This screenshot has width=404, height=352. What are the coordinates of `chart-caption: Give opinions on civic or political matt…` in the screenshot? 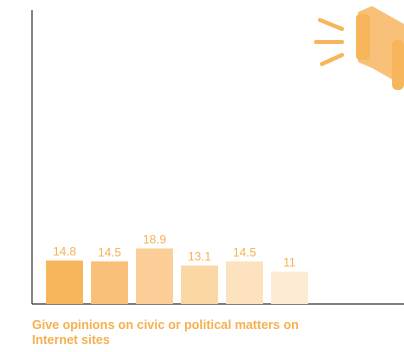 It's located at (165, 332).